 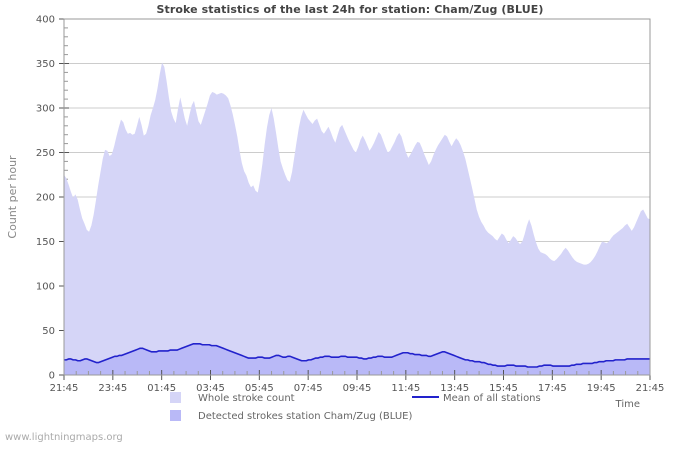 What do you see at coordinates (454, 388) in the screenshot?
I see `x-tick-label: 13:45` at bounding box center [454, 388].